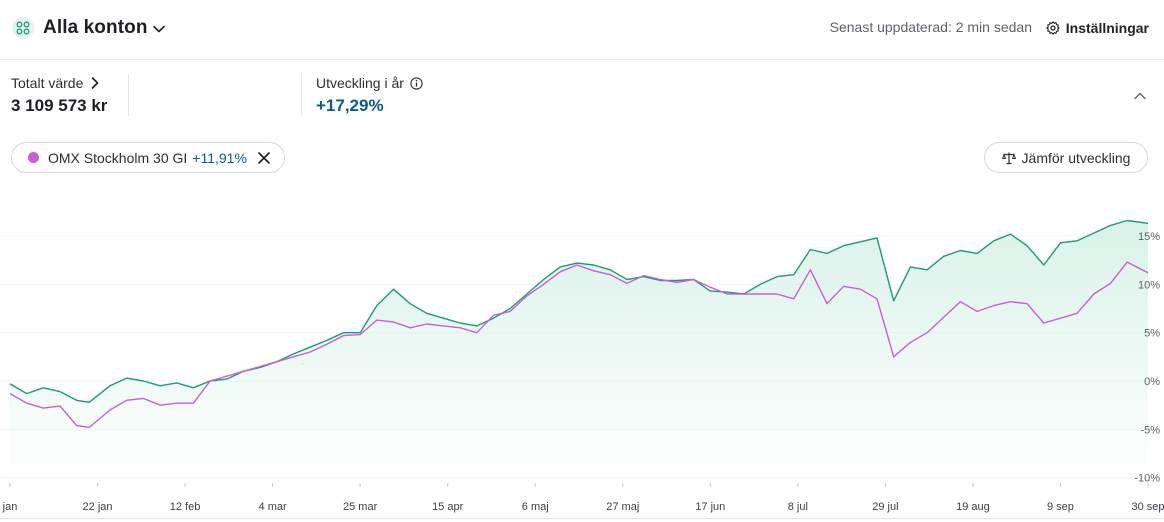 Image resolution: width=1164 pixels, height=522 pixels. Describe the element at coordinates (885, 507) in the screenshot. I see `x-tick-label: 29 jul` at that location.